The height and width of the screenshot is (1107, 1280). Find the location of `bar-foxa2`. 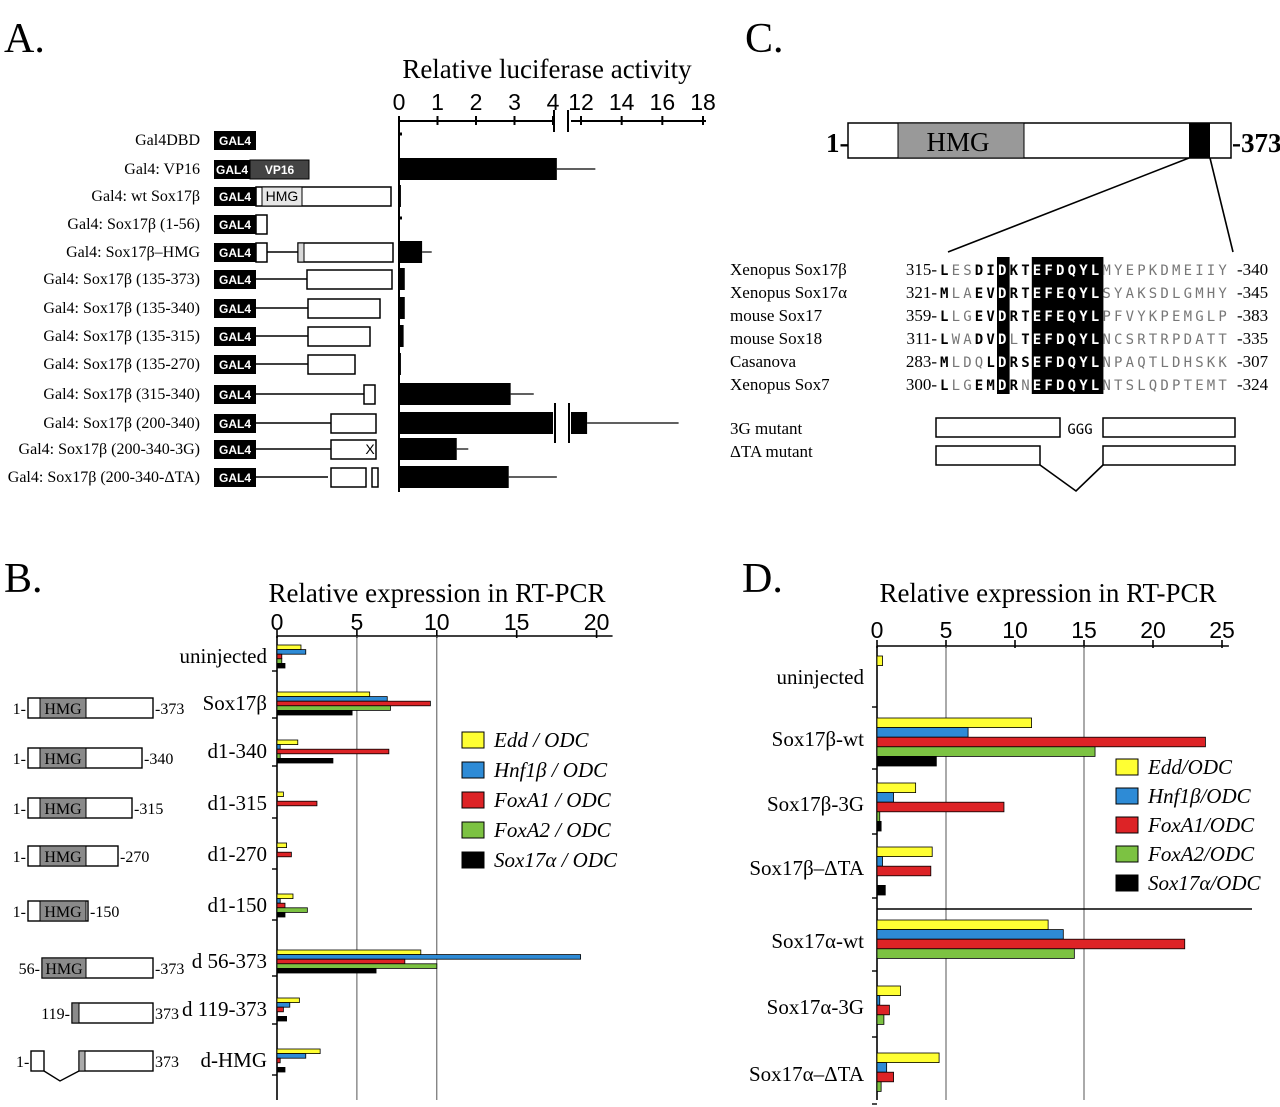

bar-foxa2 is located at coordinates (880, 1019).